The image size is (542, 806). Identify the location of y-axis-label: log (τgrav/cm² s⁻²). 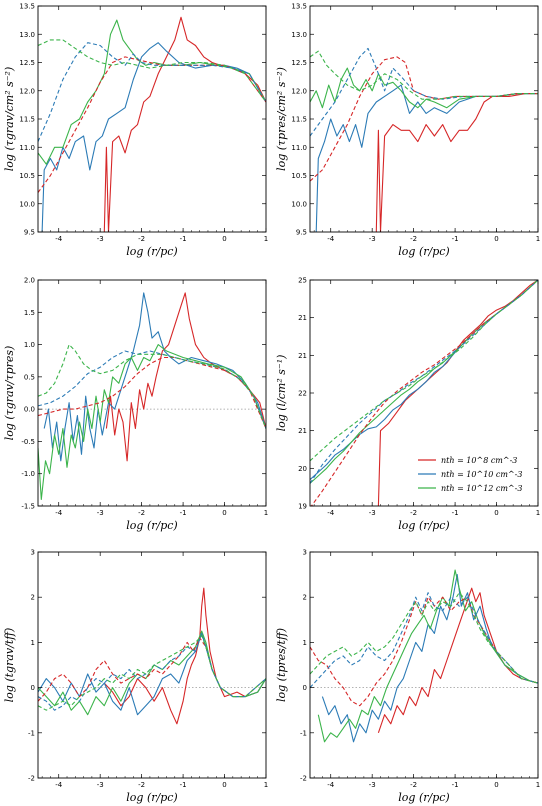
(9, 119).